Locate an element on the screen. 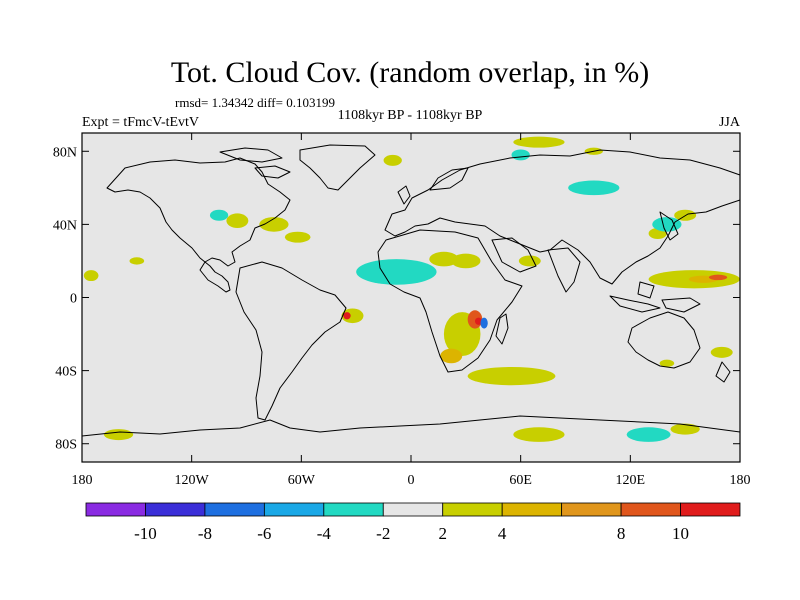 Image resolution: width=800 pixels, height=600 pixels. x-tick-label: 120E is located at coordinates (631, 480).